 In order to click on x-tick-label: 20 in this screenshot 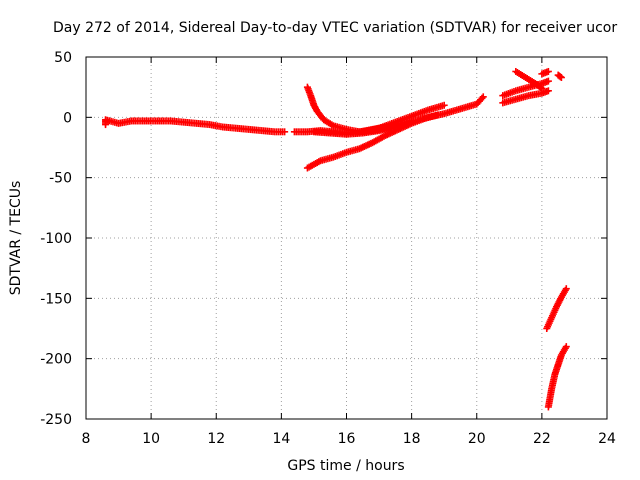, I will do `click(477, 439)`.